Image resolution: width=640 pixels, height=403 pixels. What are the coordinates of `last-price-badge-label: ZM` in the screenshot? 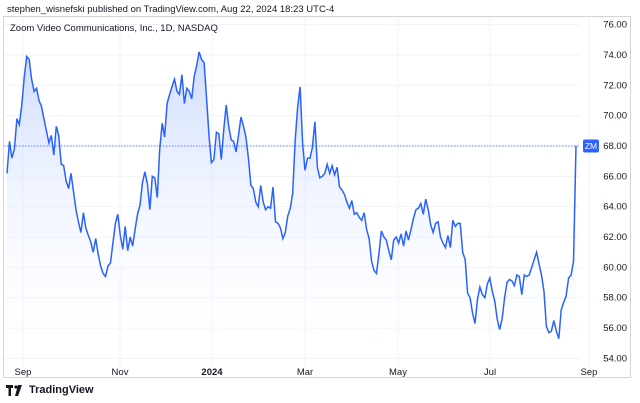 It's located at (591, 146).